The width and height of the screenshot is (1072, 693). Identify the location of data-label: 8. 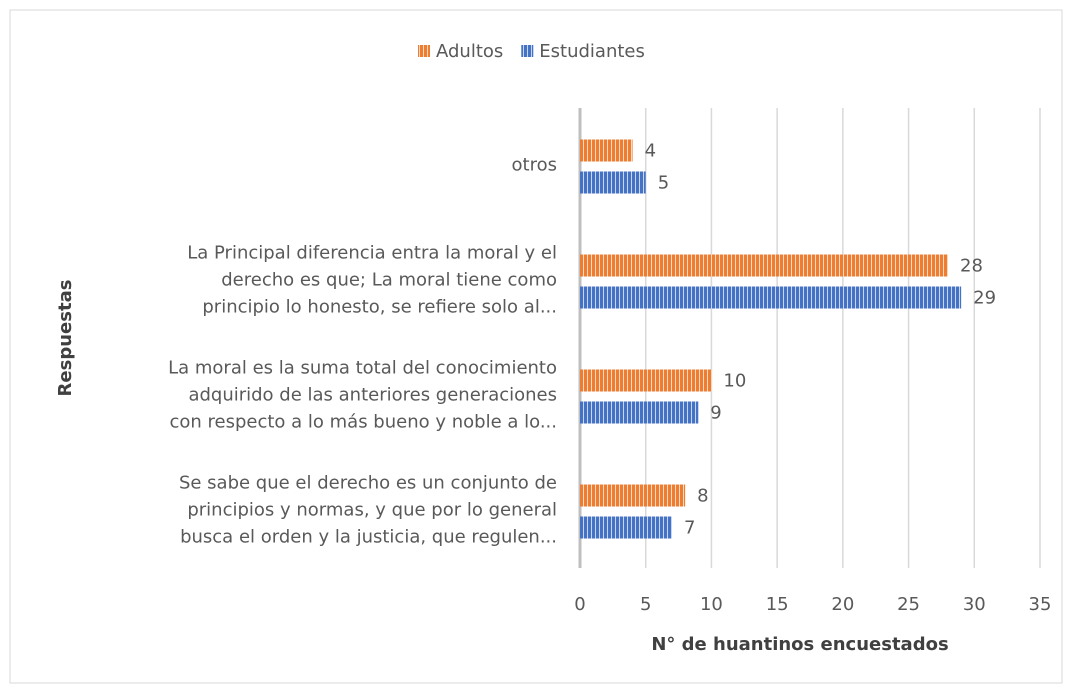
(702, 496).